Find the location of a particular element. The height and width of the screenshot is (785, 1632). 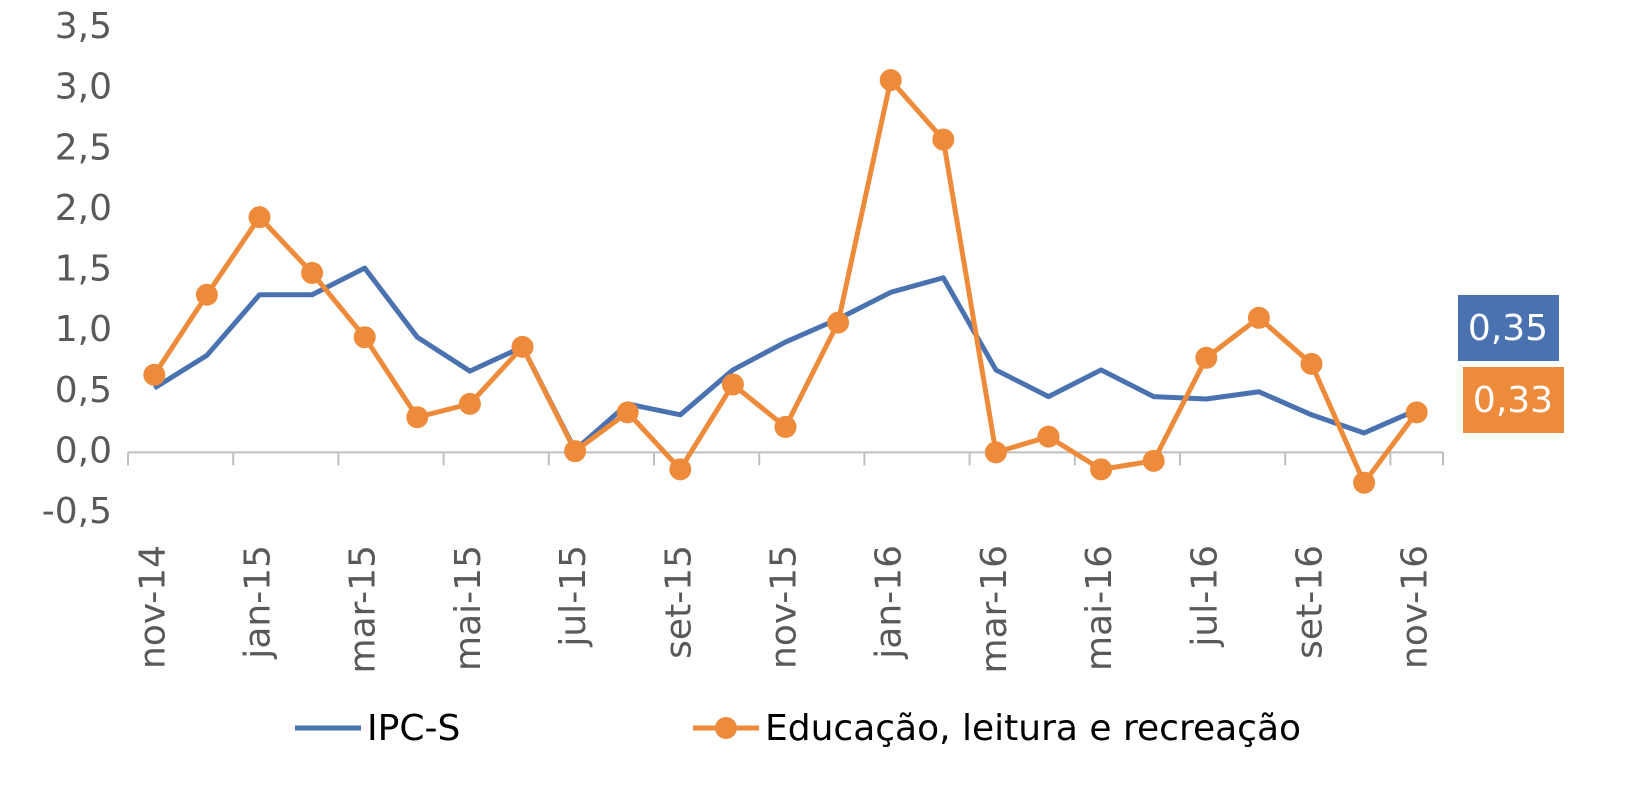

y-tick-label: 0,5 is located at coordinates (83, 390).